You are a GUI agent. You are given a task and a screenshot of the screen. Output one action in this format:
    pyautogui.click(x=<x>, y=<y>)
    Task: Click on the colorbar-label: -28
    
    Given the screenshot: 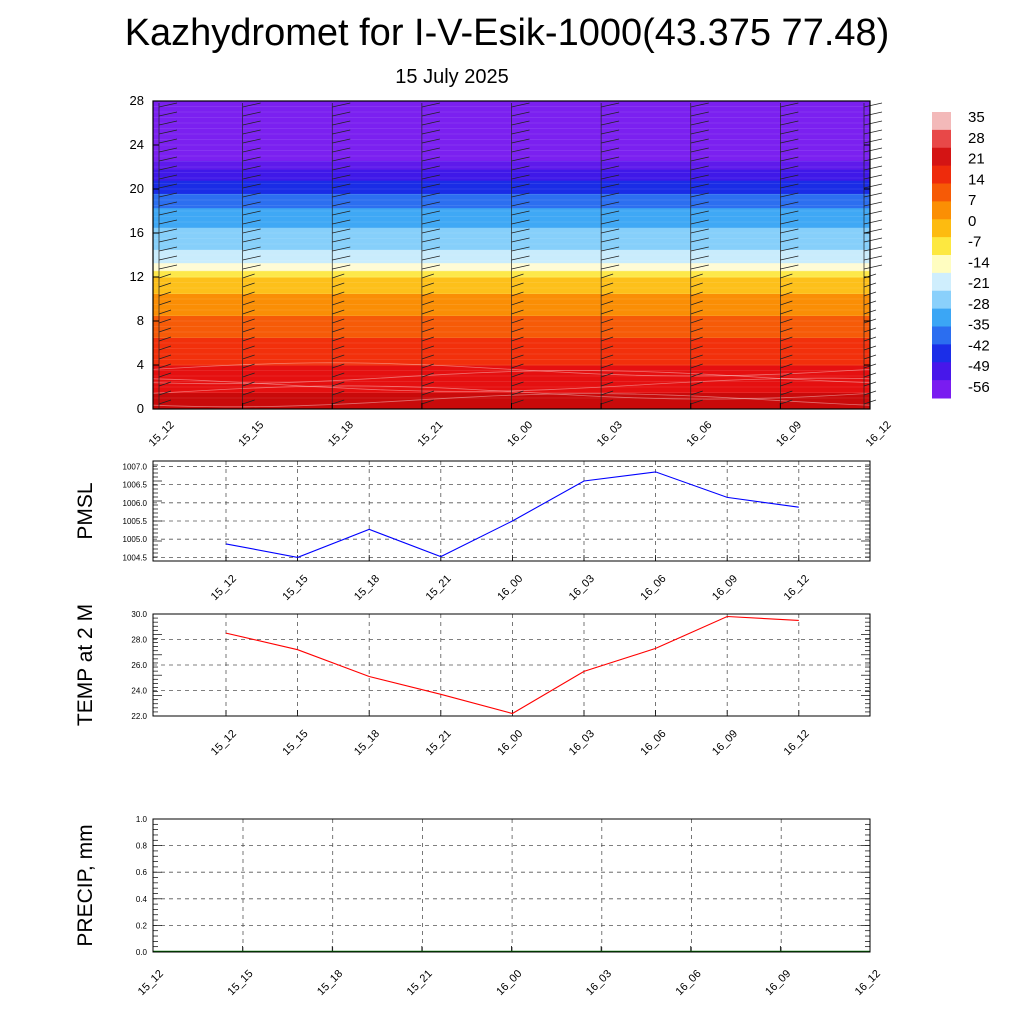 What is the action you would take?
    pyautogui.click(x=979, y=304)
    